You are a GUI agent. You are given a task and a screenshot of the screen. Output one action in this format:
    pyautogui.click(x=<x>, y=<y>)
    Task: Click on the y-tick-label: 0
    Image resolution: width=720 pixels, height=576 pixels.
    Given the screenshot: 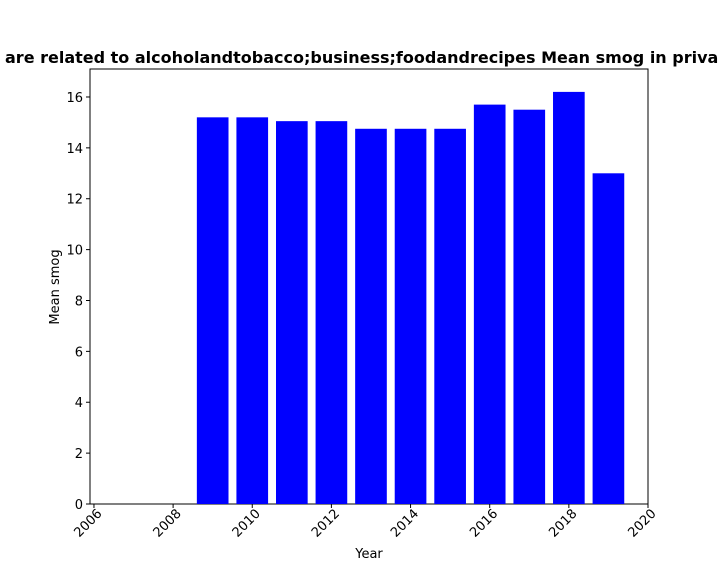 What is the action you would take?
    pyautogui.click(x=79, y=505)
    